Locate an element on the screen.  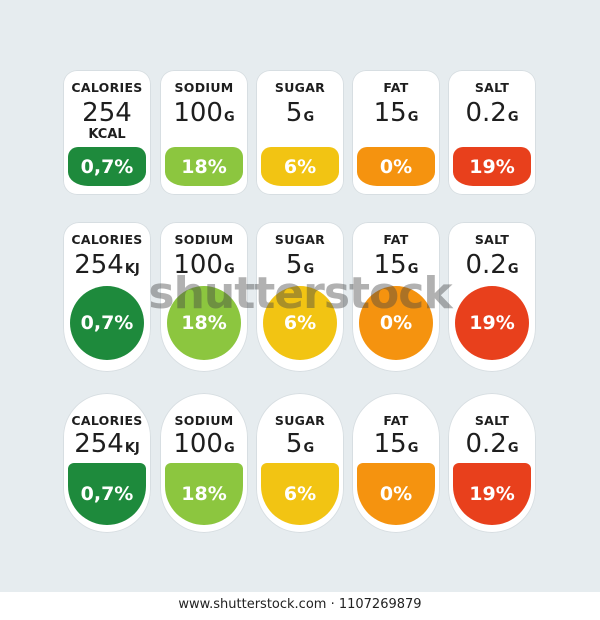
footer-credit: www.shutterstock.com · 1107269879 is located at coordinates (300, 606).